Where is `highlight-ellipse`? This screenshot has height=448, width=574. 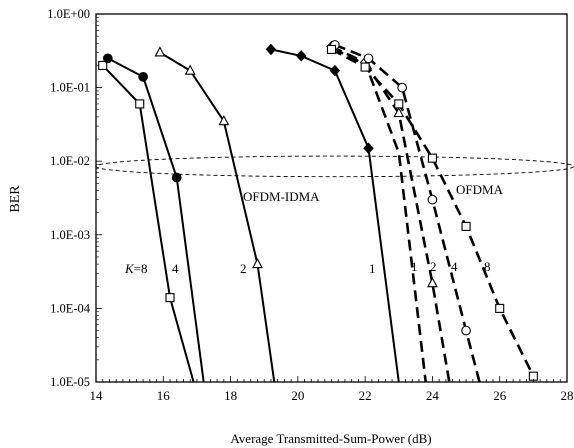 highlight-ellipse is located at coordinates (334, 166).